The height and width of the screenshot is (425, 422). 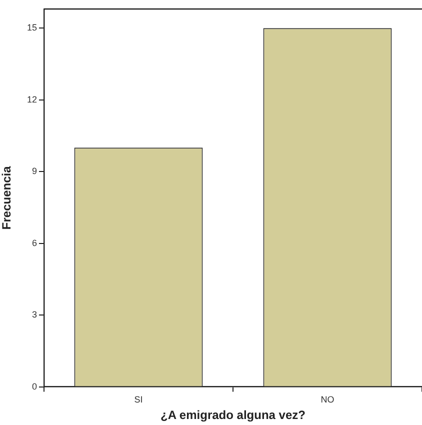 What do you see at coordinates (31, 27) in the screenshot?
I see `y-tick-label: 15` at bounding box center [31, 27].